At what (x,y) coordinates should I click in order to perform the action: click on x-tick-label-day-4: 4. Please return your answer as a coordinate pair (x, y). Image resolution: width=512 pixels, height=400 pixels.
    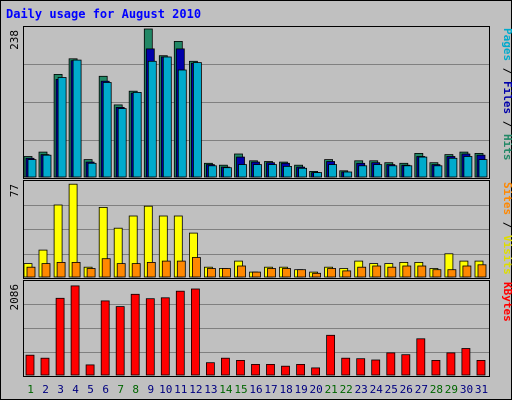
    Looking at the image, I should click on (75, 389).